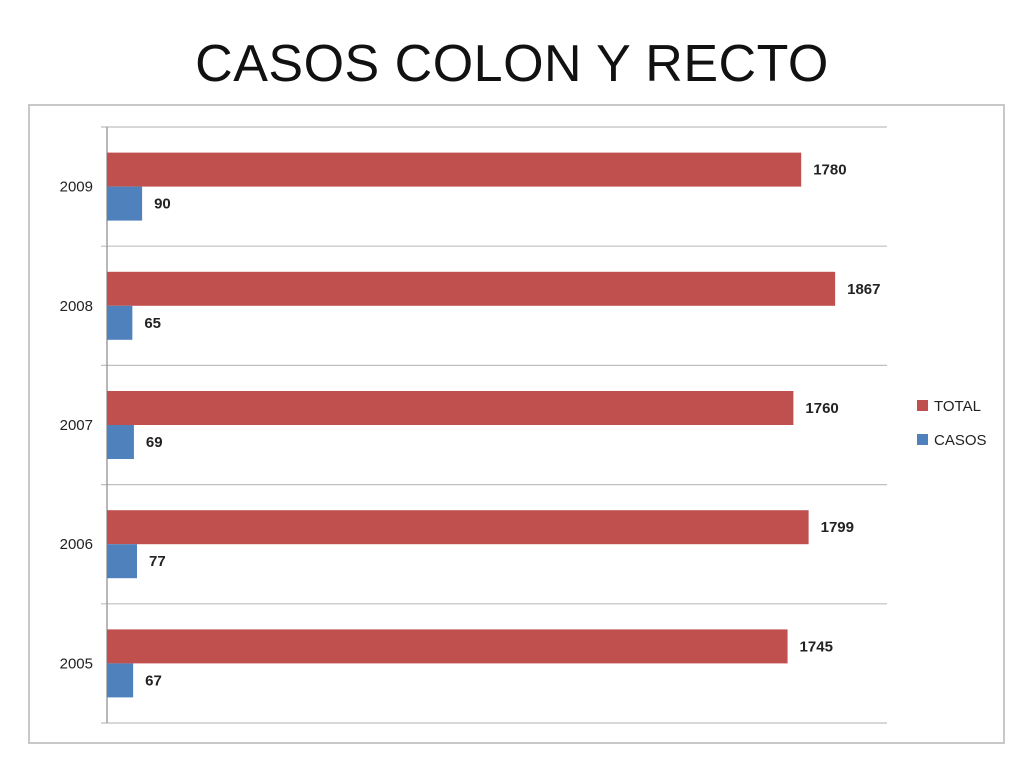 This screenshot has height=768, width=1024. Describe the element at coordinates (76, 425) in the screenshot. I see `category-label: 2007` at that location.